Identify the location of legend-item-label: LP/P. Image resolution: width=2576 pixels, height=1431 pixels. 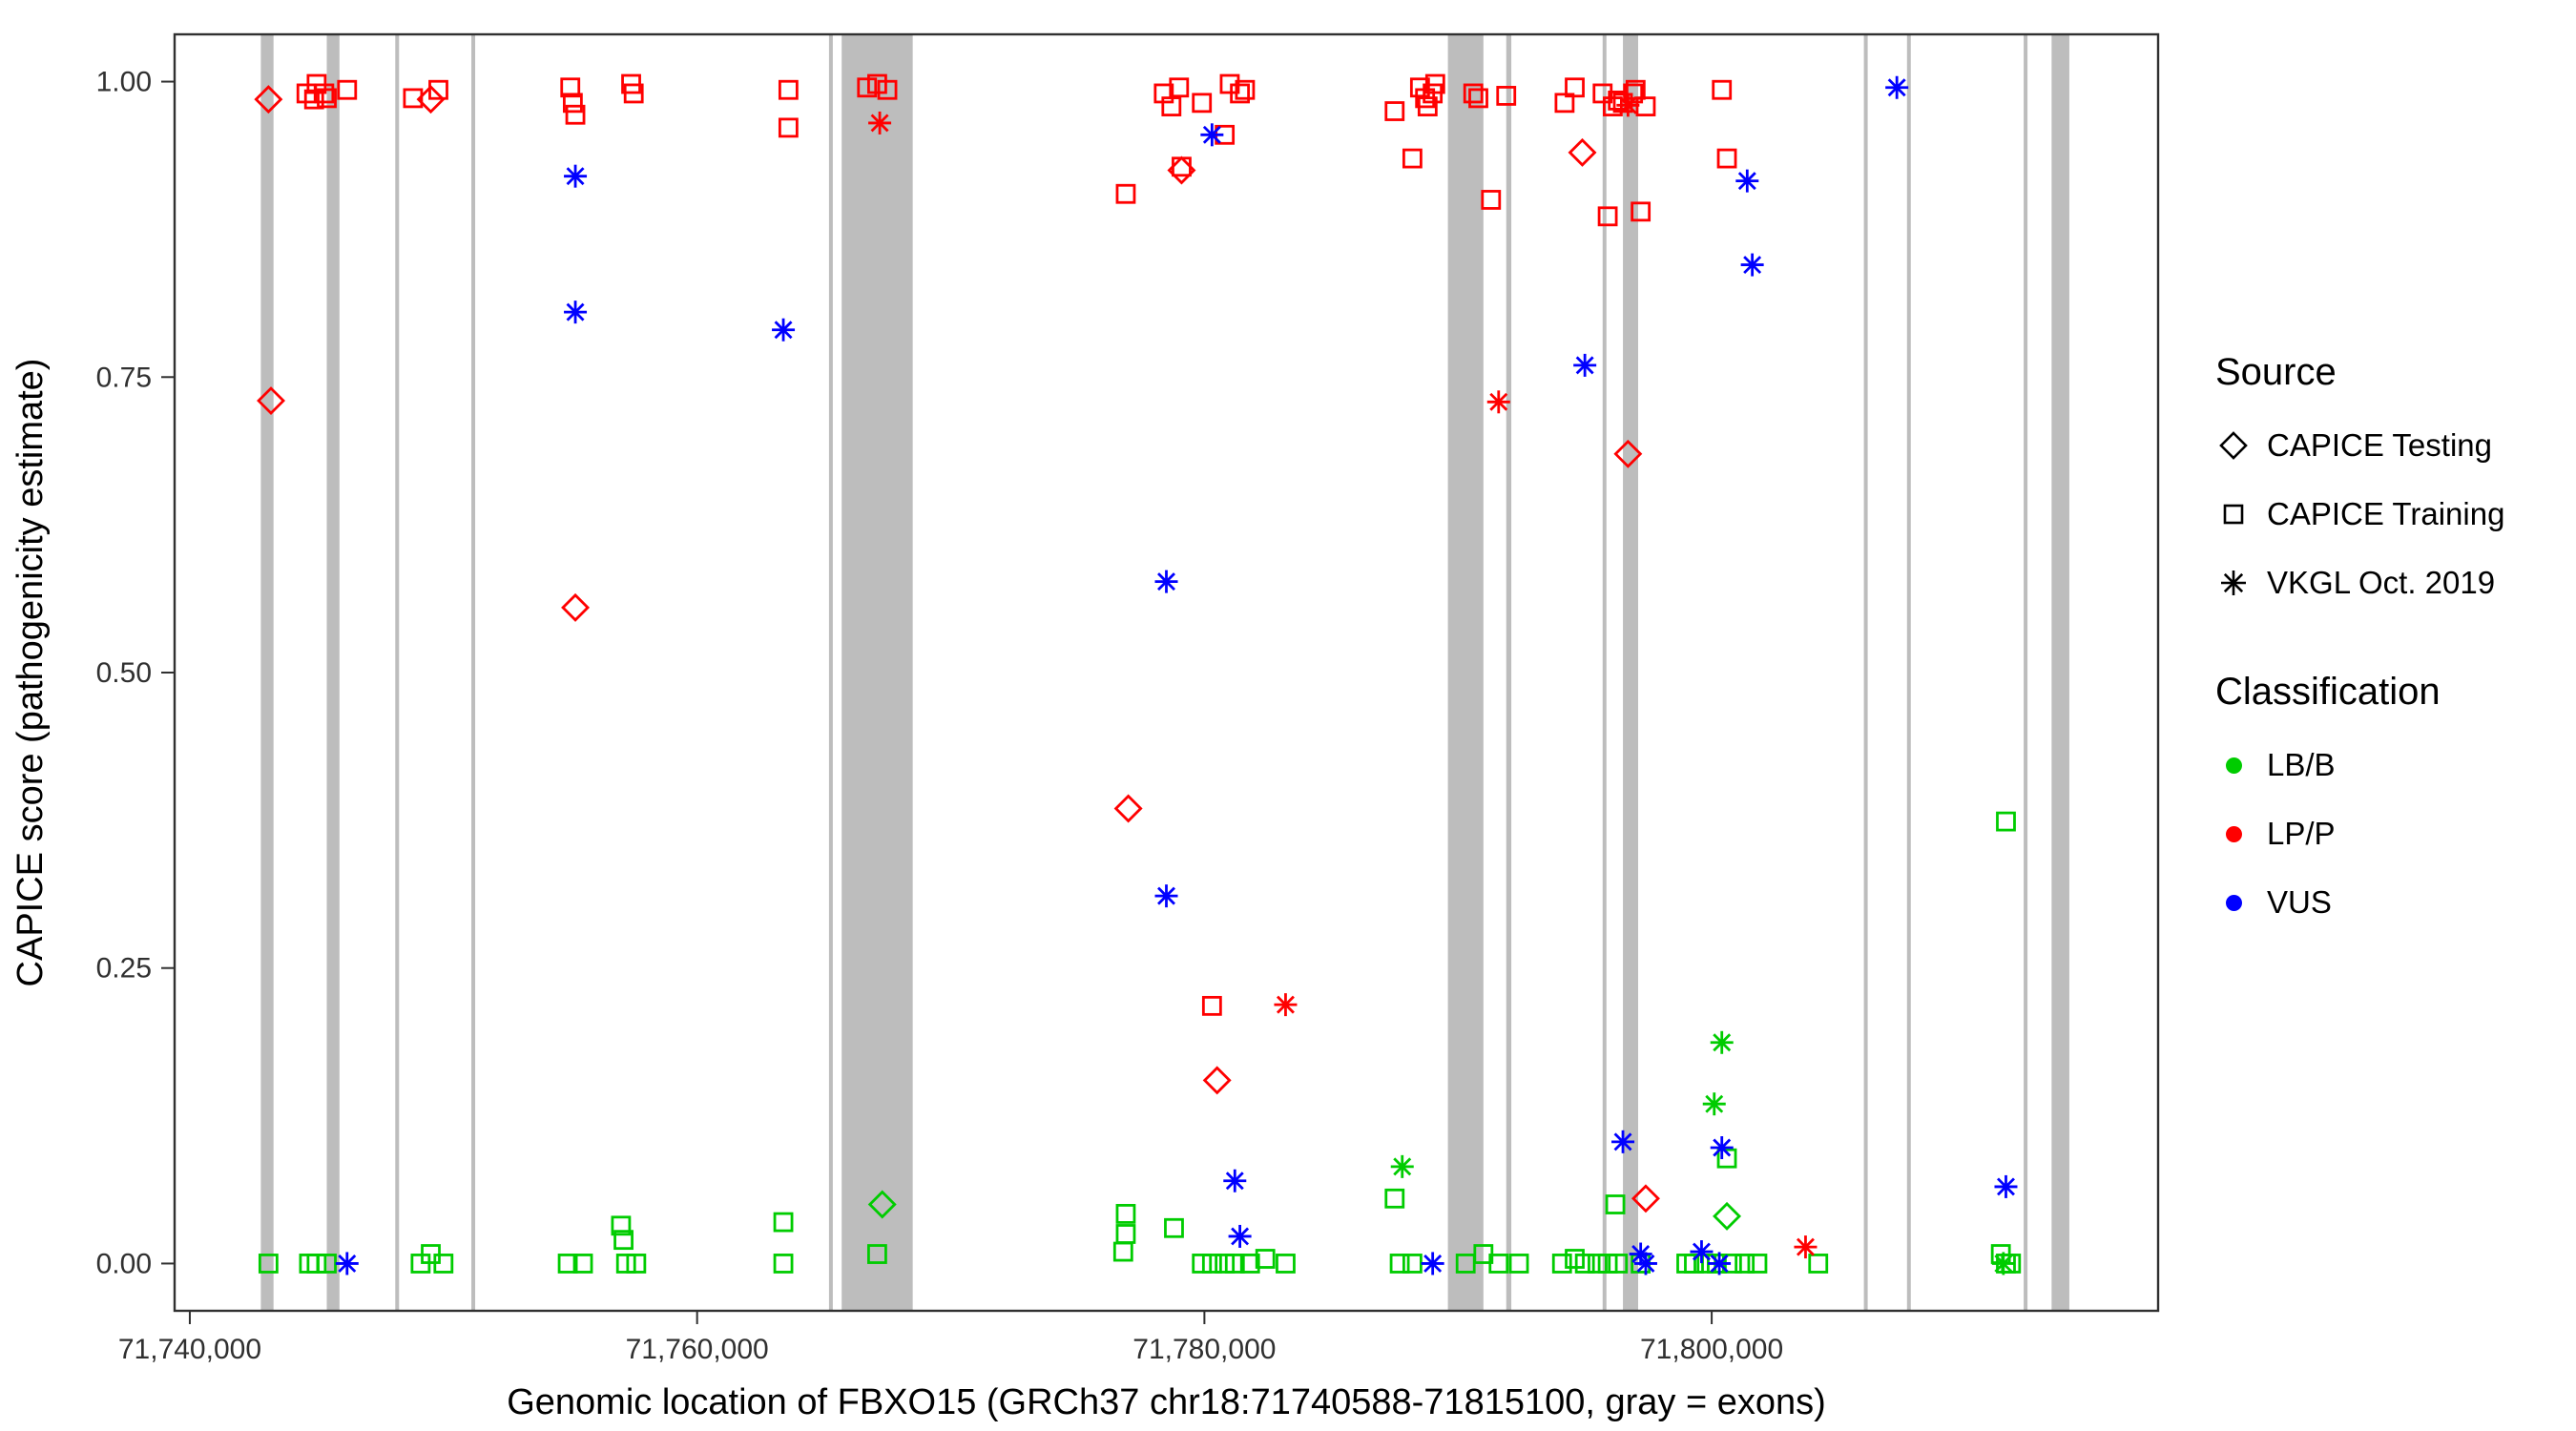
(2301, 833).